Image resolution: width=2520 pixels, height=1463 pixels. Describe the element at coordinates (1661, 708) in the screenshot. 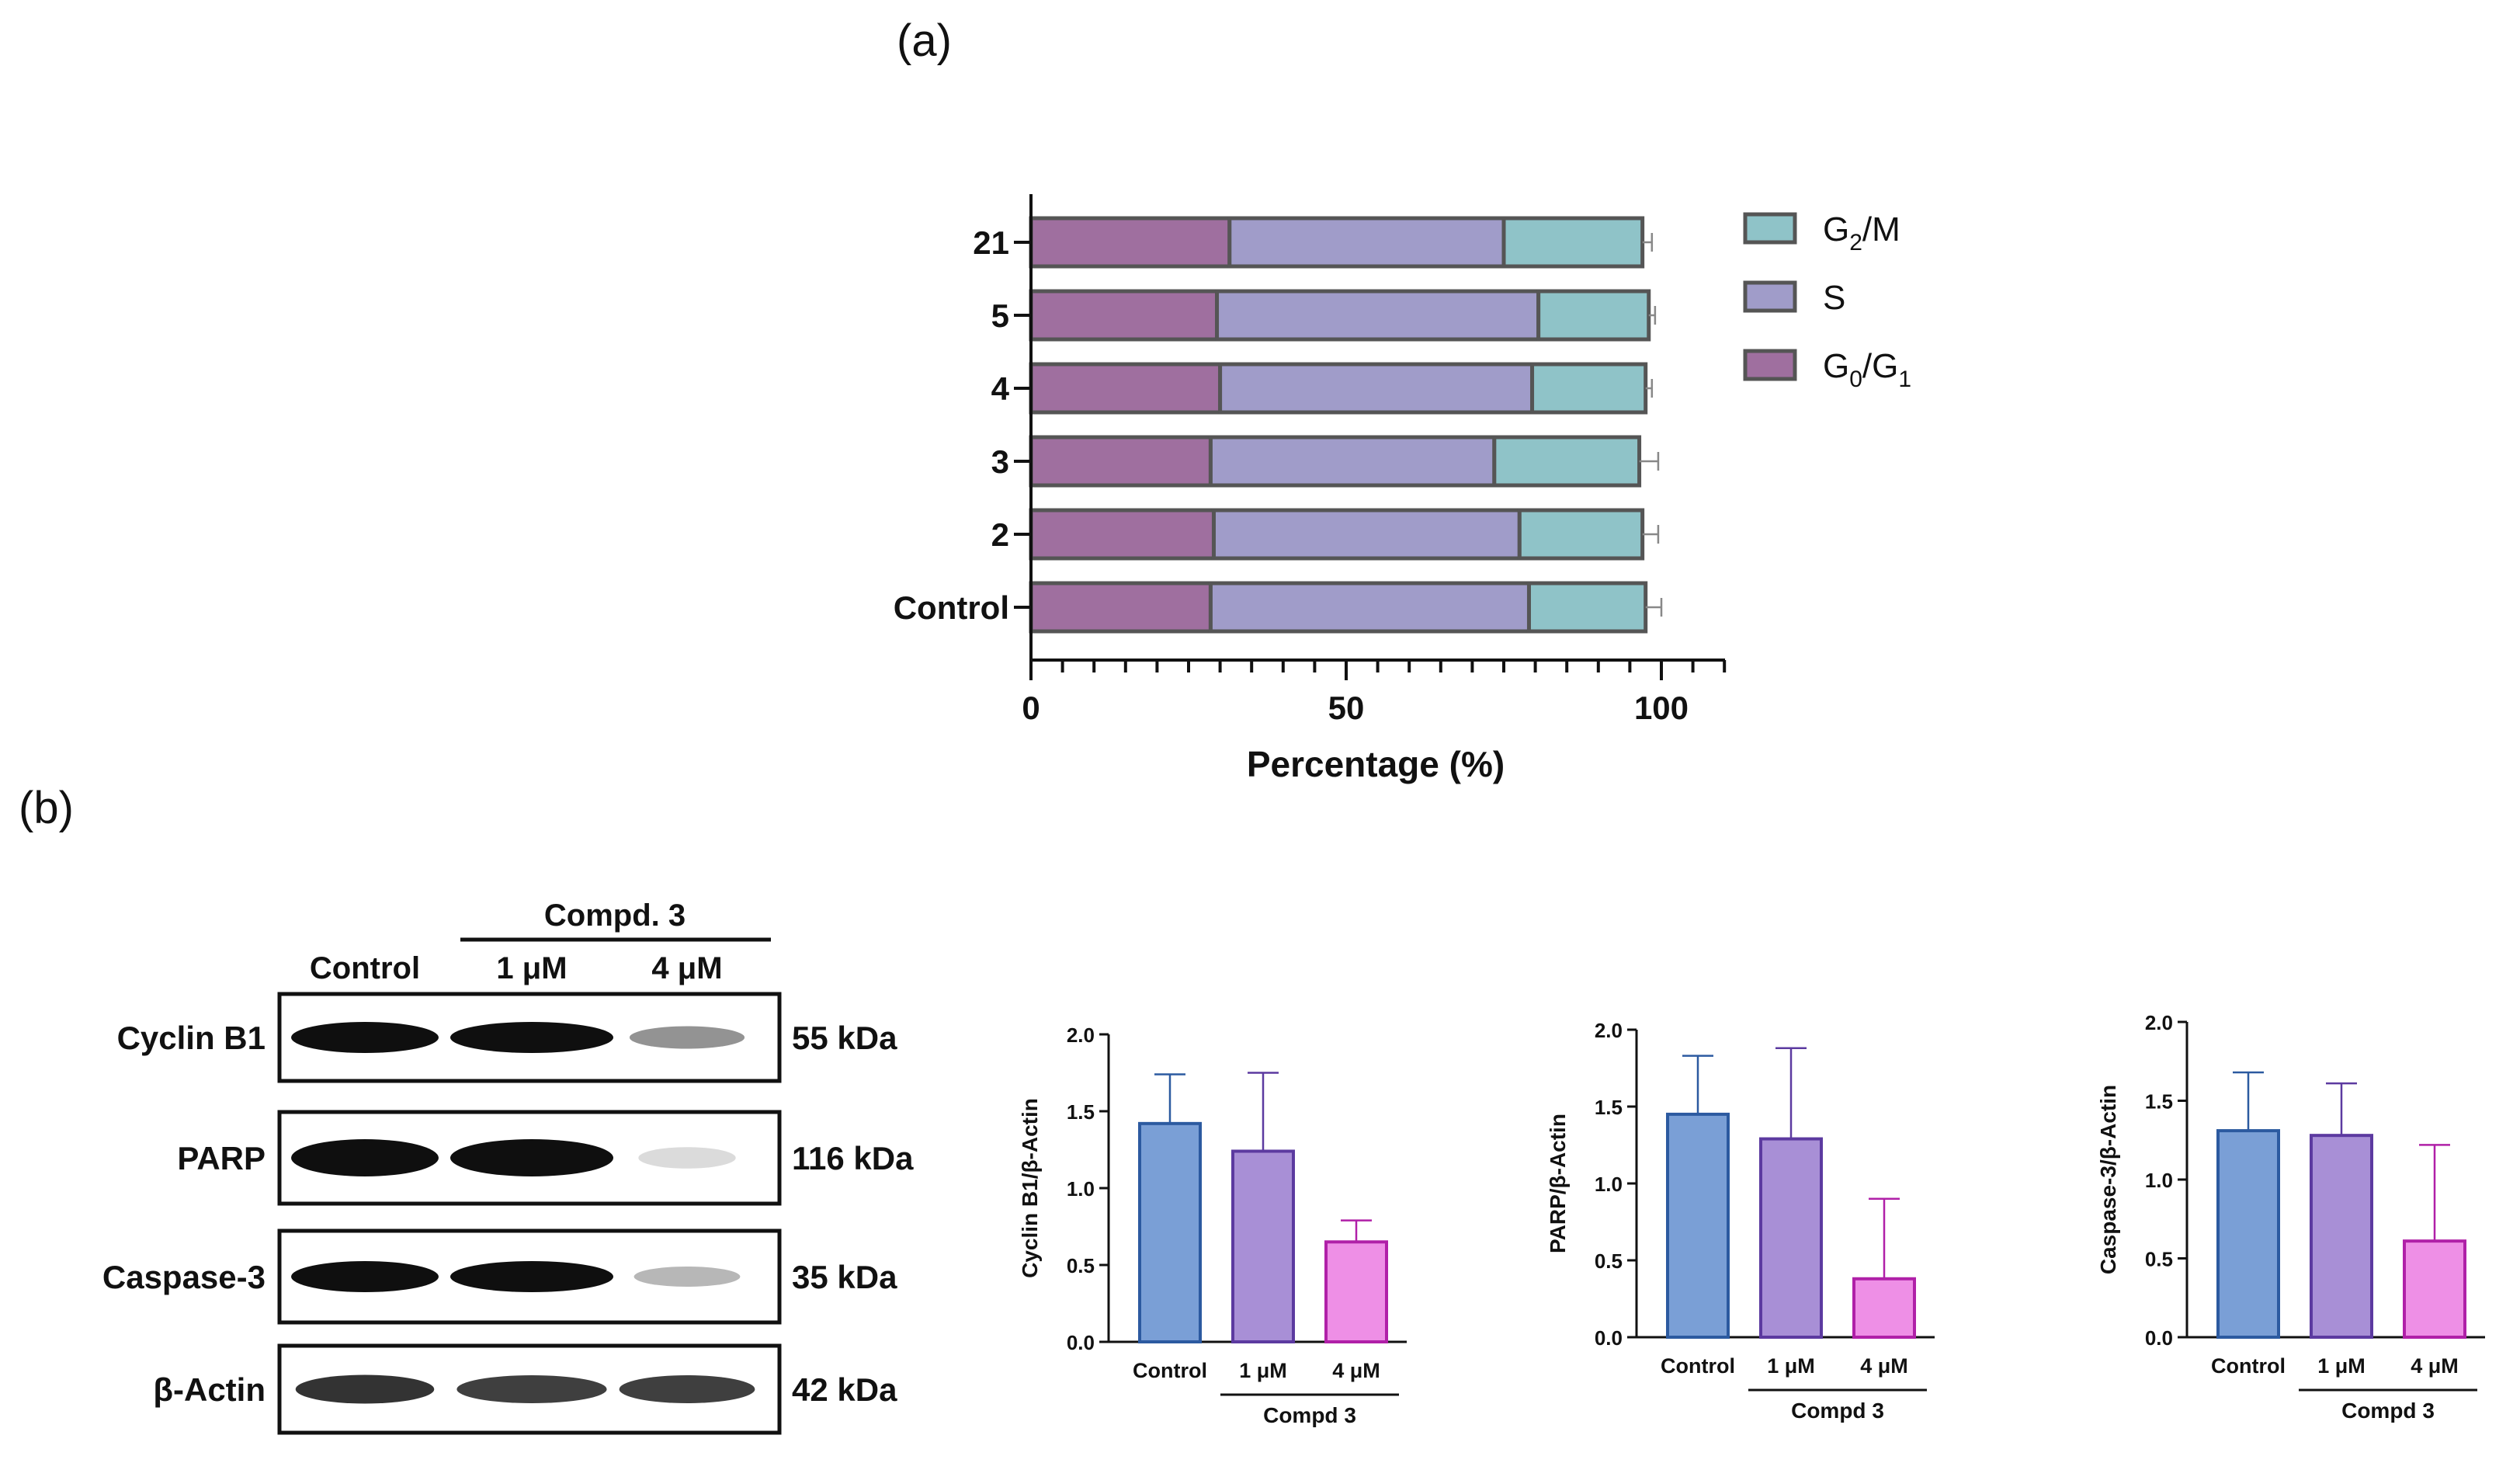

I see `x-tick-label: 100` at that location.